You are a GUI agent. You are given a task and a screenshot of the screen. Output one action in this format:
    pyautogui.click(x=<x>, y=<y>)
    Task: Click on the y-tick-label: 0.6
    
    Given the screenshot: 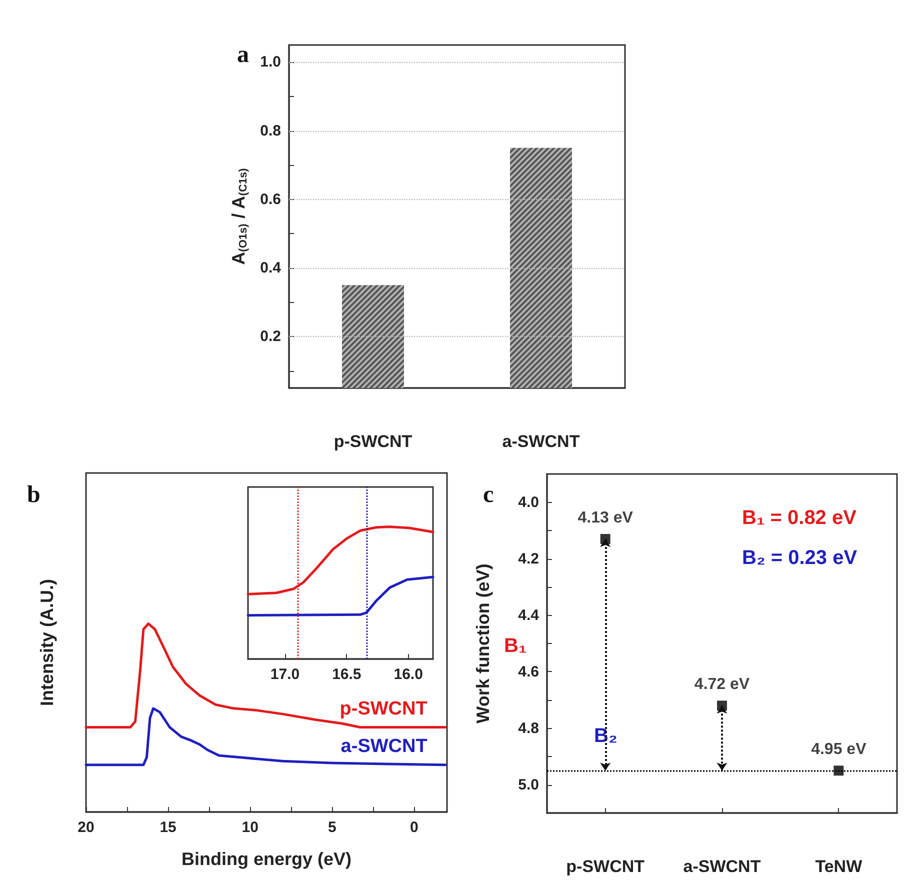 What is the action you would take?
    pyautogui.click(x=270, y=199)
    